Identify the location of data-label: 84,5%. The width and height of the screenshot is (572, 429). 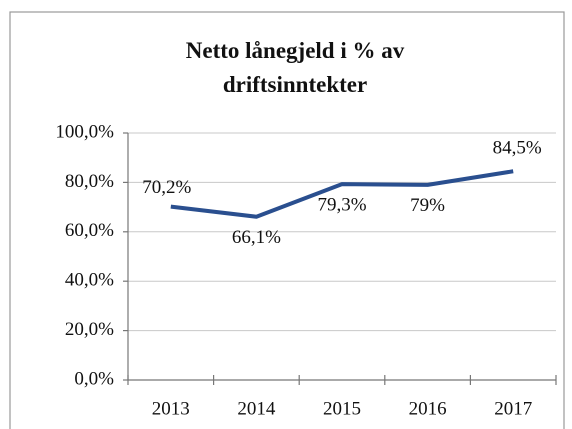
(517, 148).